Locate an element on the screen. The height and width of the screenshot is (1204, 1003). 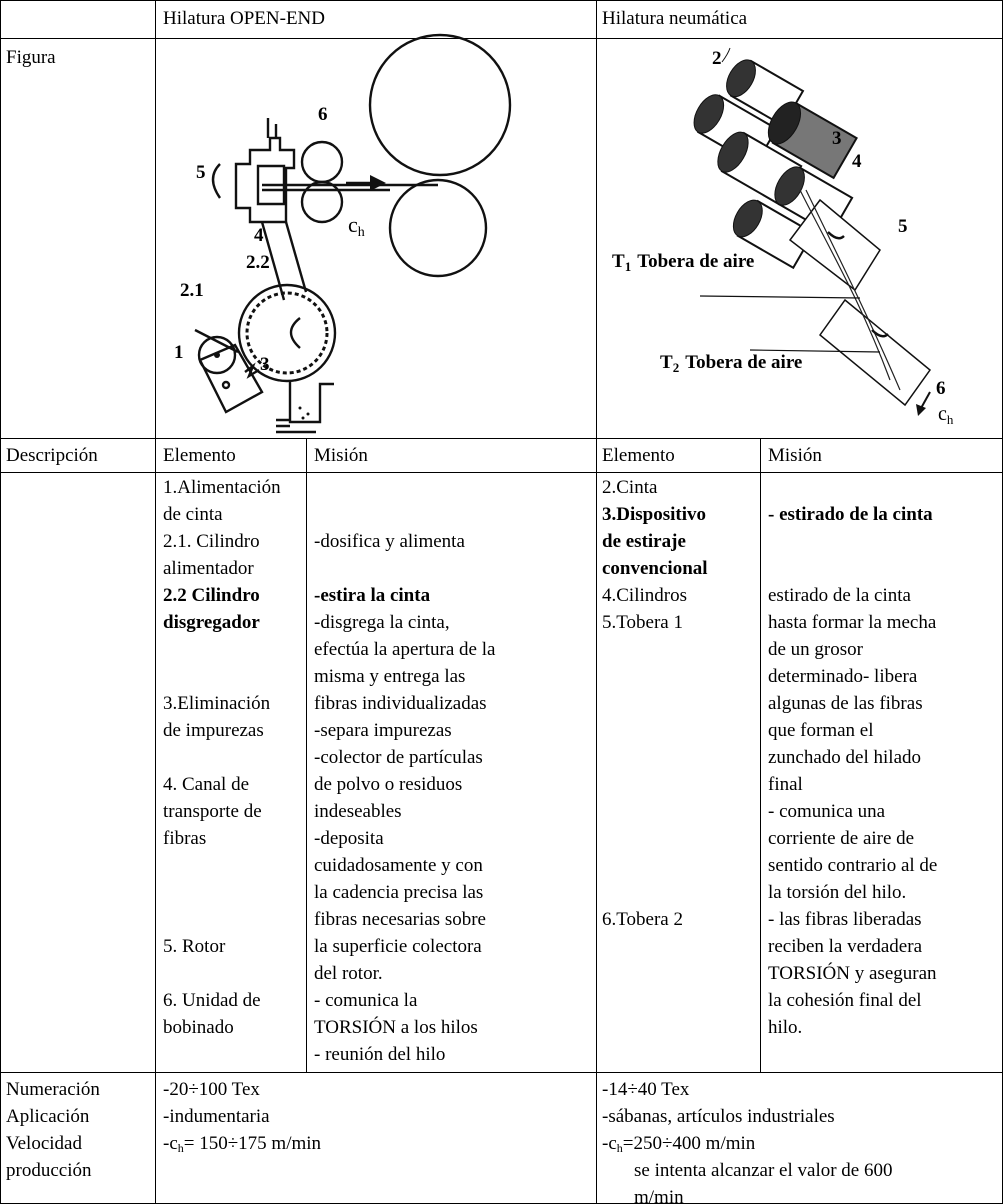
speed-prefix: -c is located at coordinates (609, 1143).